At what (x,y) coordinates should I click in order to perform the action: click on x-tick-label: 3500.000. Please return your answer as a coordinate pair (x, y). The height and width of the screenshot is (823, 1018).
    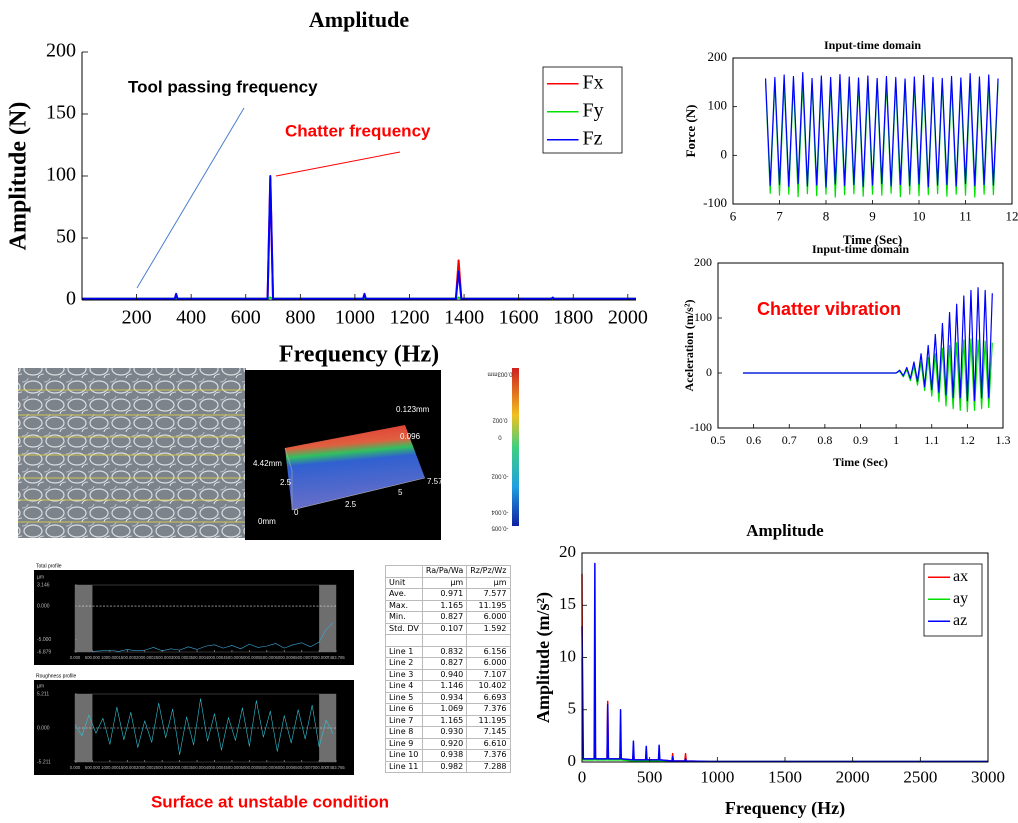
    Looking at the image, I should click on (197, 657).